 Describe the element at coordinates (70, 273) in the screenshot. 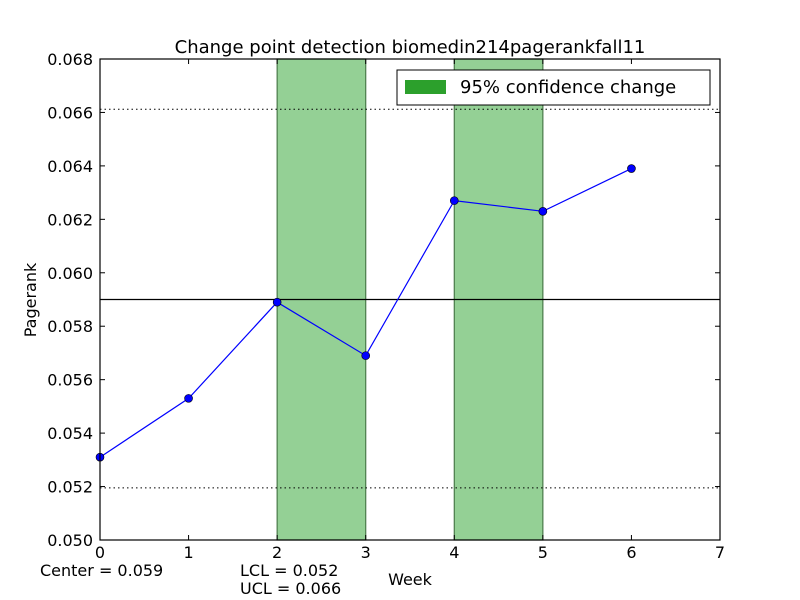

I see `y-tick-label: 0.060` at that location.